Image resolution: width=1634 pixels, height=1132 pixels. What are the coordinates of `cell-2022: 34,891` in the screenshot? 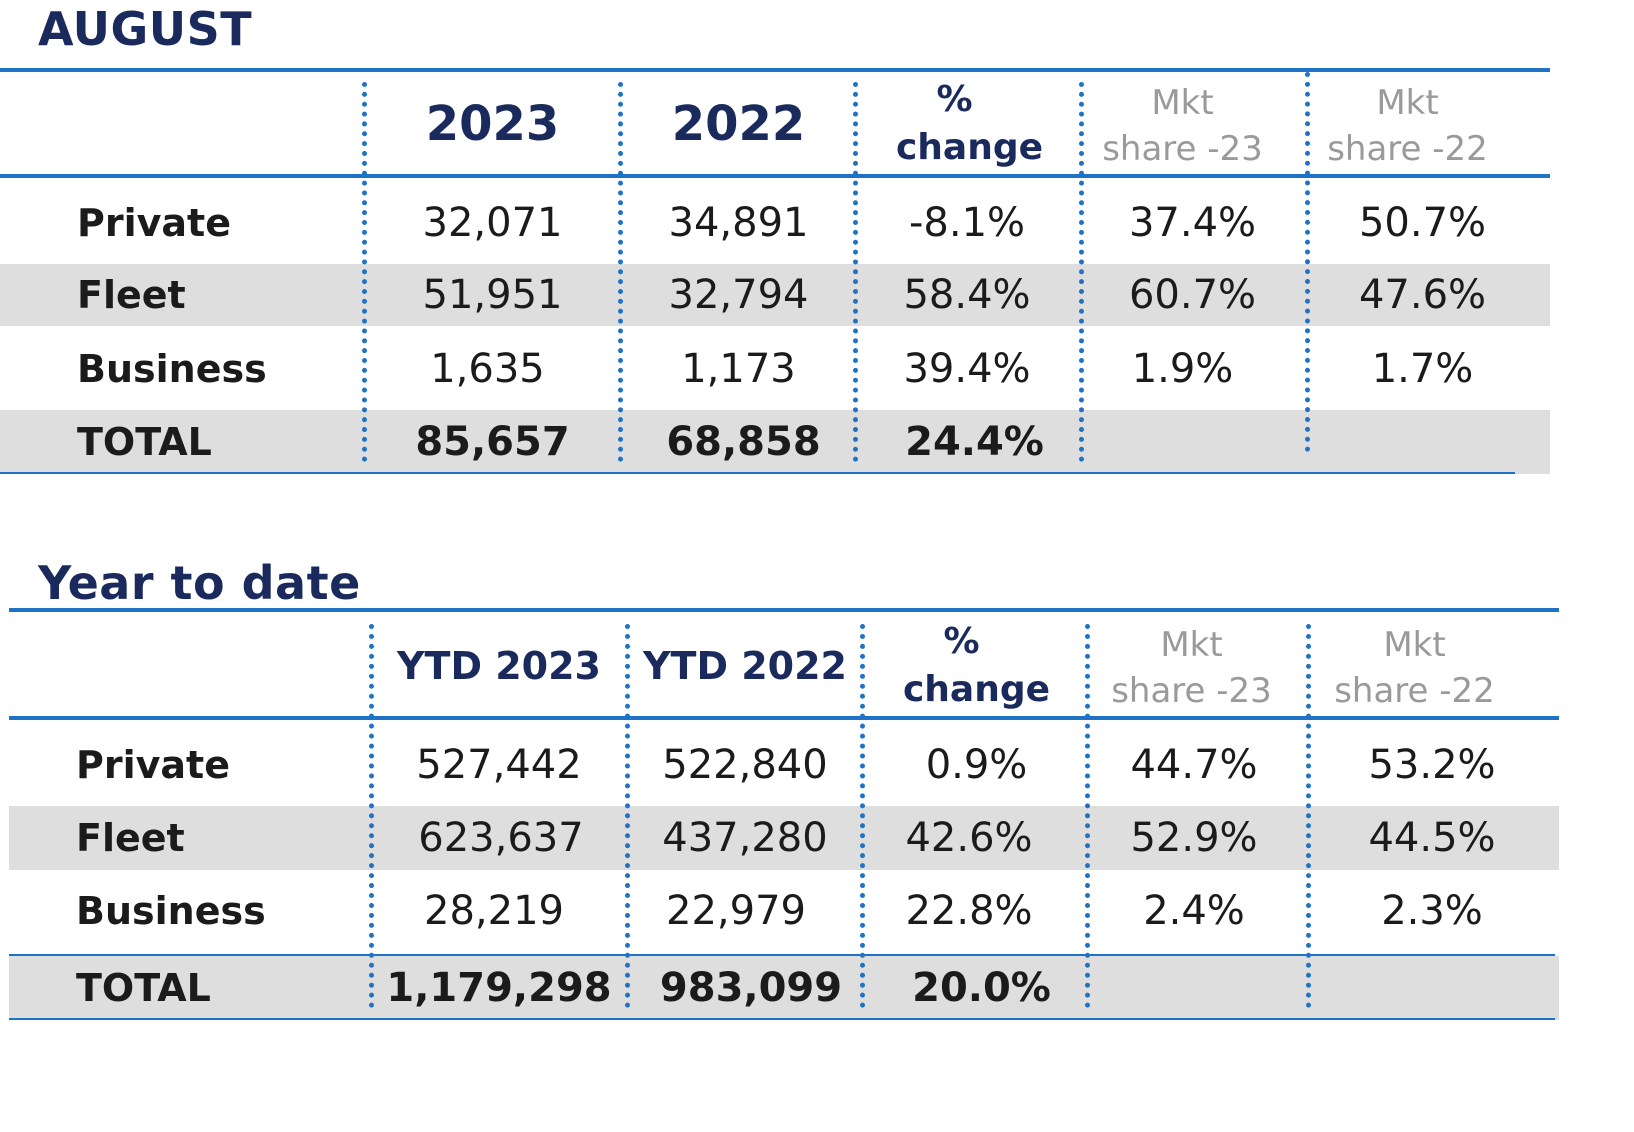 It's located at (738, 223).